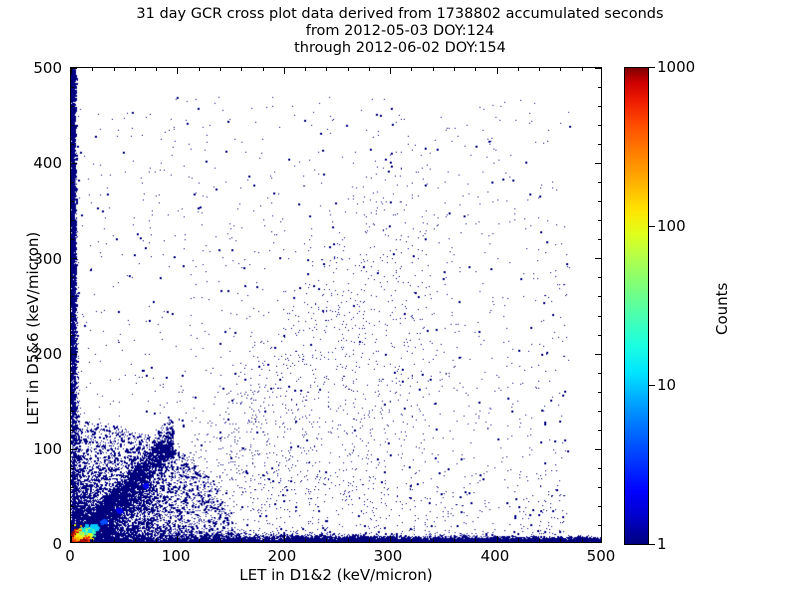  Describe the element at coordinates (47, 163) in the screenshot. I see `ytick-label-400: 400` at that location.